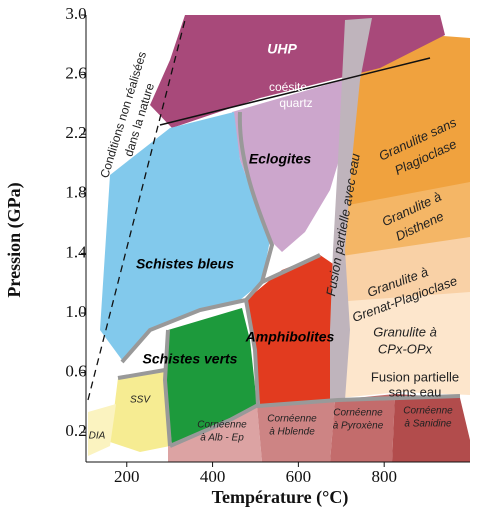 This screenshot has width=480, height=512. I want to click on x-tick-label: 400, so click(213, 476).